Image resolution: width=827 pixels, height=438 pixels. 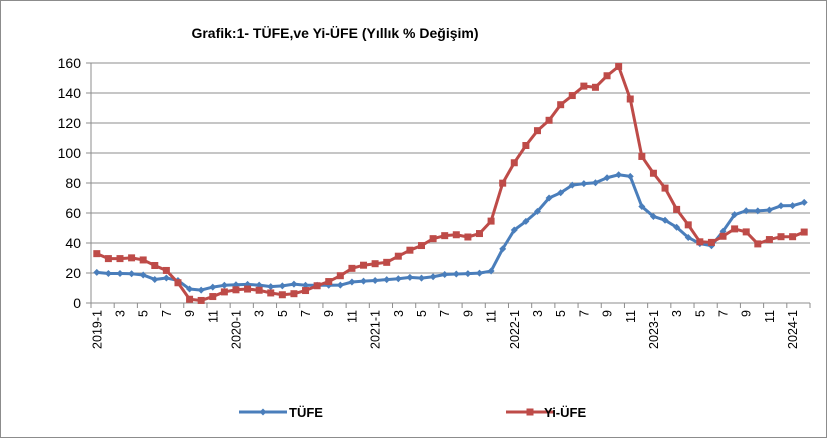 I want to click on x-tick-label: 2019-1, so click(x=97, y=329).